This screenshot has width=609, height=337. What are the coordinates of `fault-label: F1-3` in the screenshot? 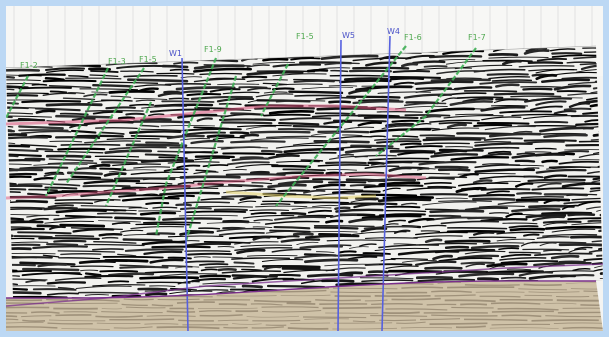 It's located at (117, 61).